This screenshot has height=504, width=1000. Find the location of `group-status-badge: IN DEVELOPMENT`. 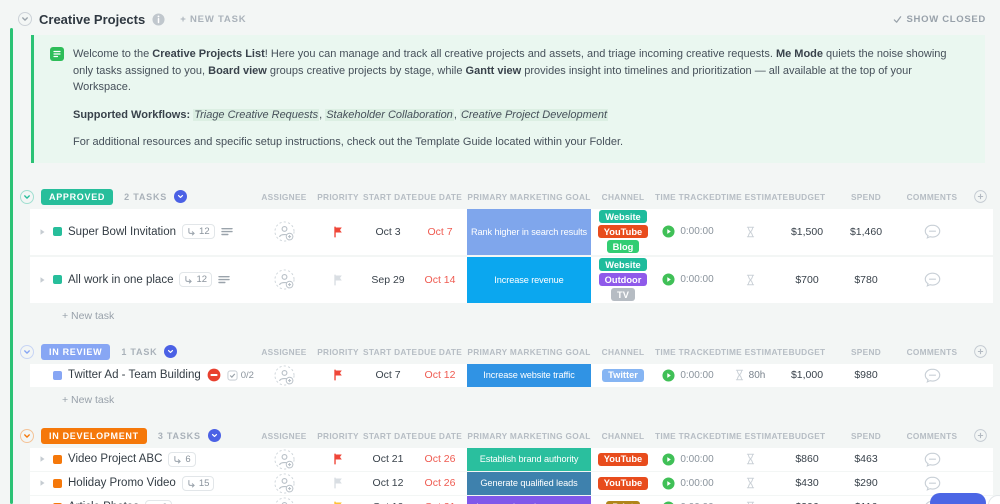

group-status-badge: IN DEVELOPMENT is located at coordinates (94, 435).